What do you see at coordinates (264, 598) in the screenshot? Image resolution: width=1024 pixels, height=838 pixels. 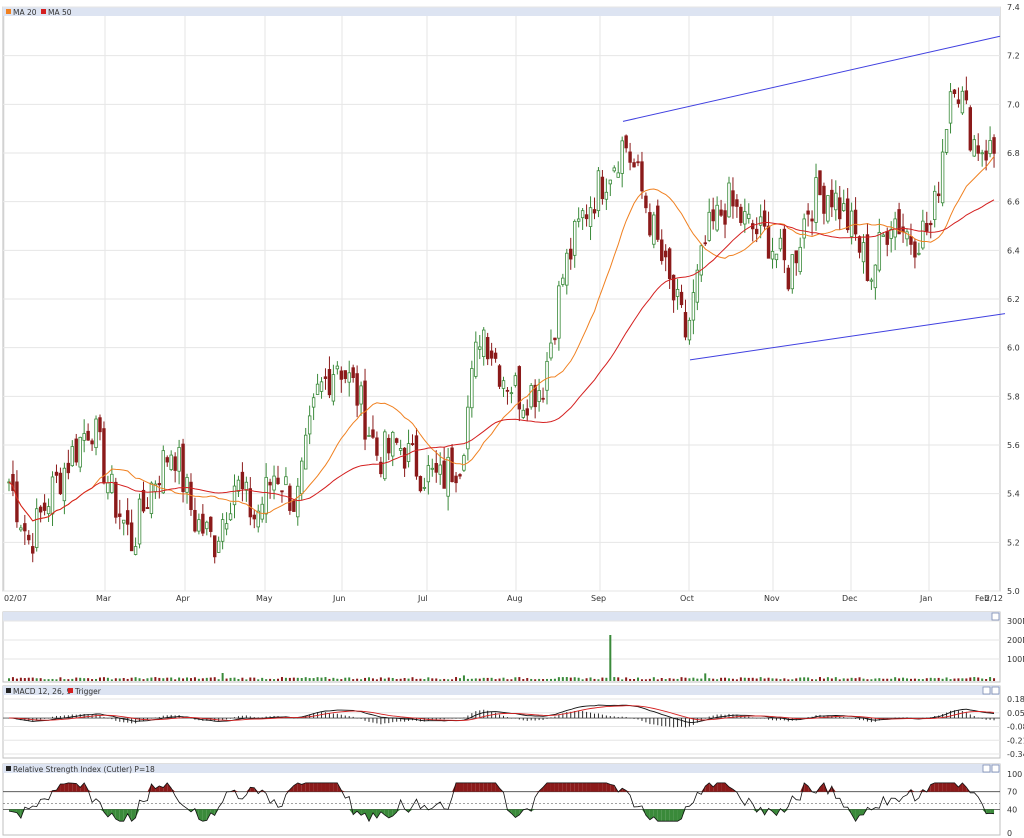 I see `xlabel-3: May` at bounding box center [264, 598].